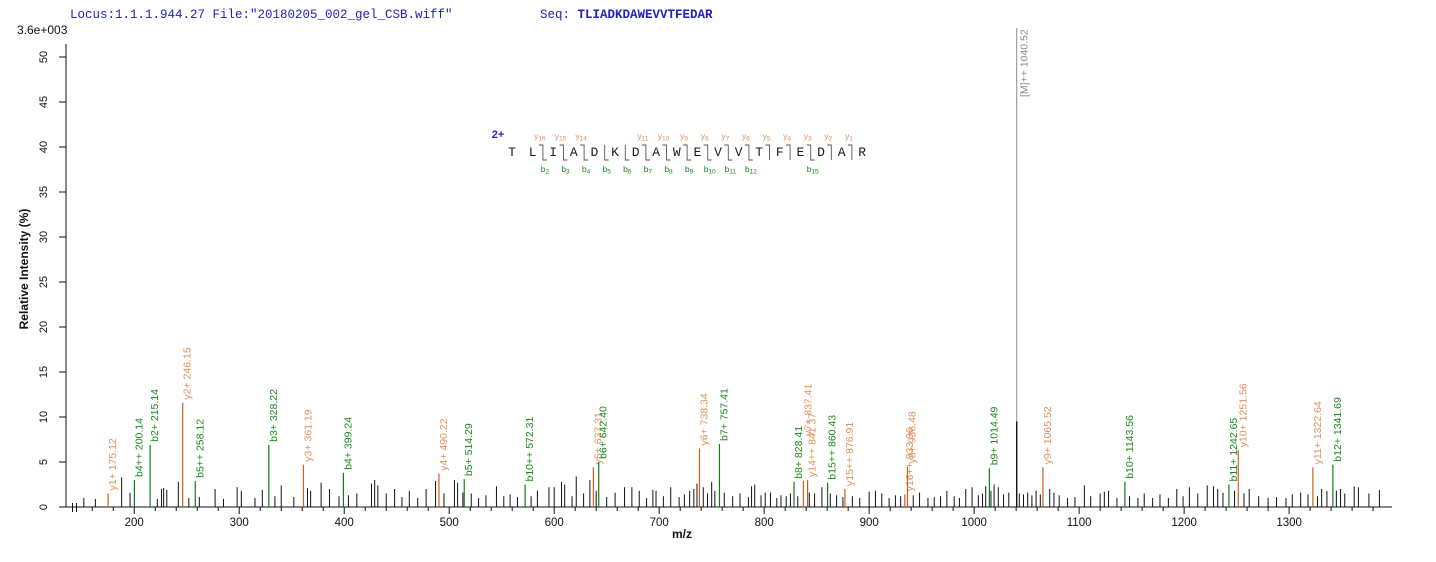  What do you see at coordinates (530, 449) in the screenshot?
I see `peak-label: b10++ 572.31` at bounding box center [530, 449].